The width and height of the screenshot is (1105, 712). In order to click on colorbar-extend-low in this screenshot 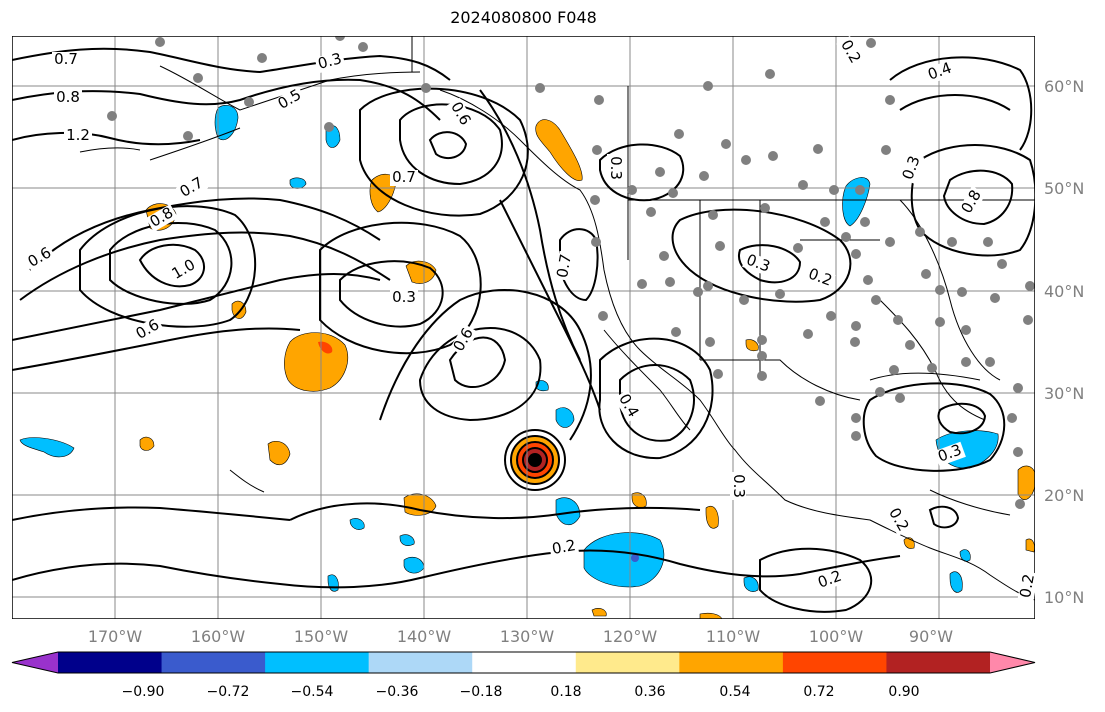, I will do `click(35, 662)`.